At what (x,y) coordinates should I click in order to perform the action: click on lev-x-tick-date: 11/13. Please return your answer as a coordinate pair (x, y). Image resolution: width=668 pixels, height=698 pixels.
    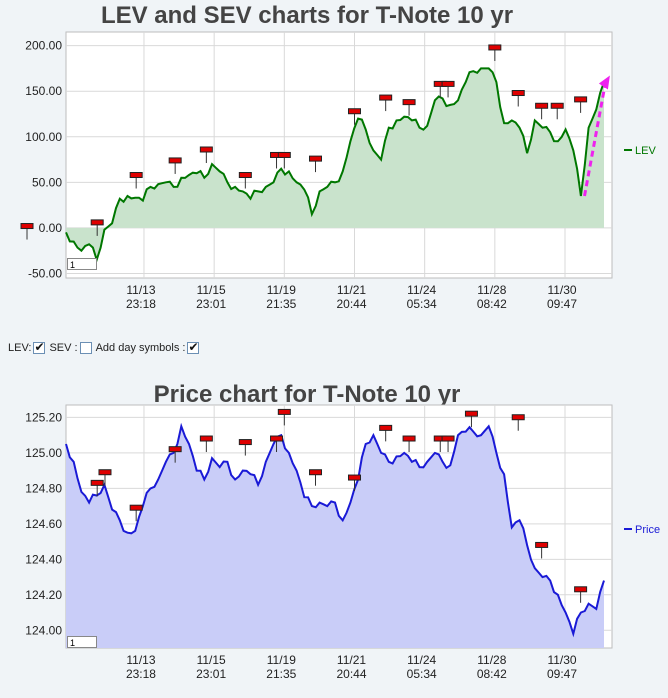
    Looking at the image, I should click on (140, 290).